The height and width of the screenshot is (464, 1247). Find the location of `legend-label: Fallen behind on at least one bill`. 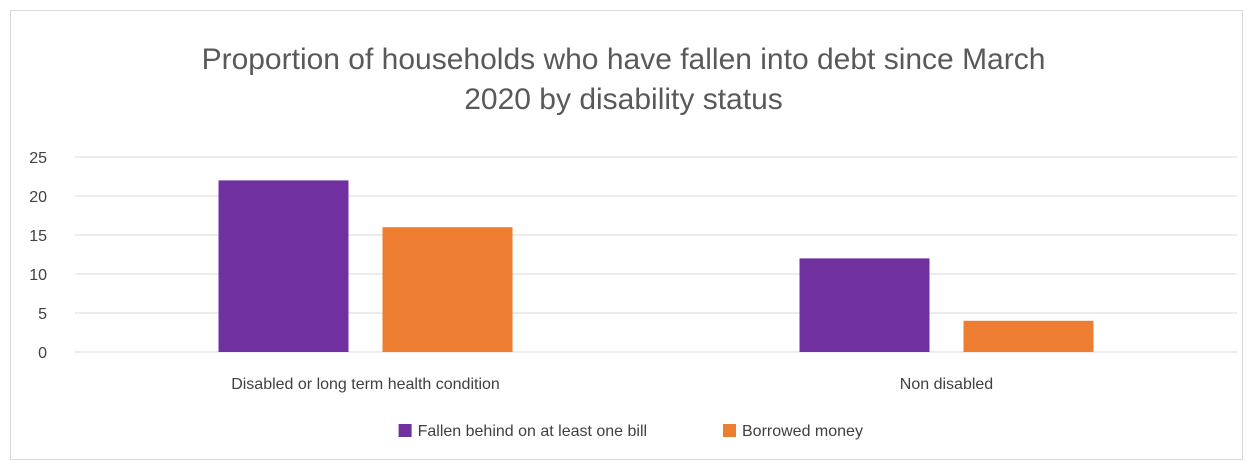

legend-label: Fallen behind on at least one bill is located at coordinates (532, 431).